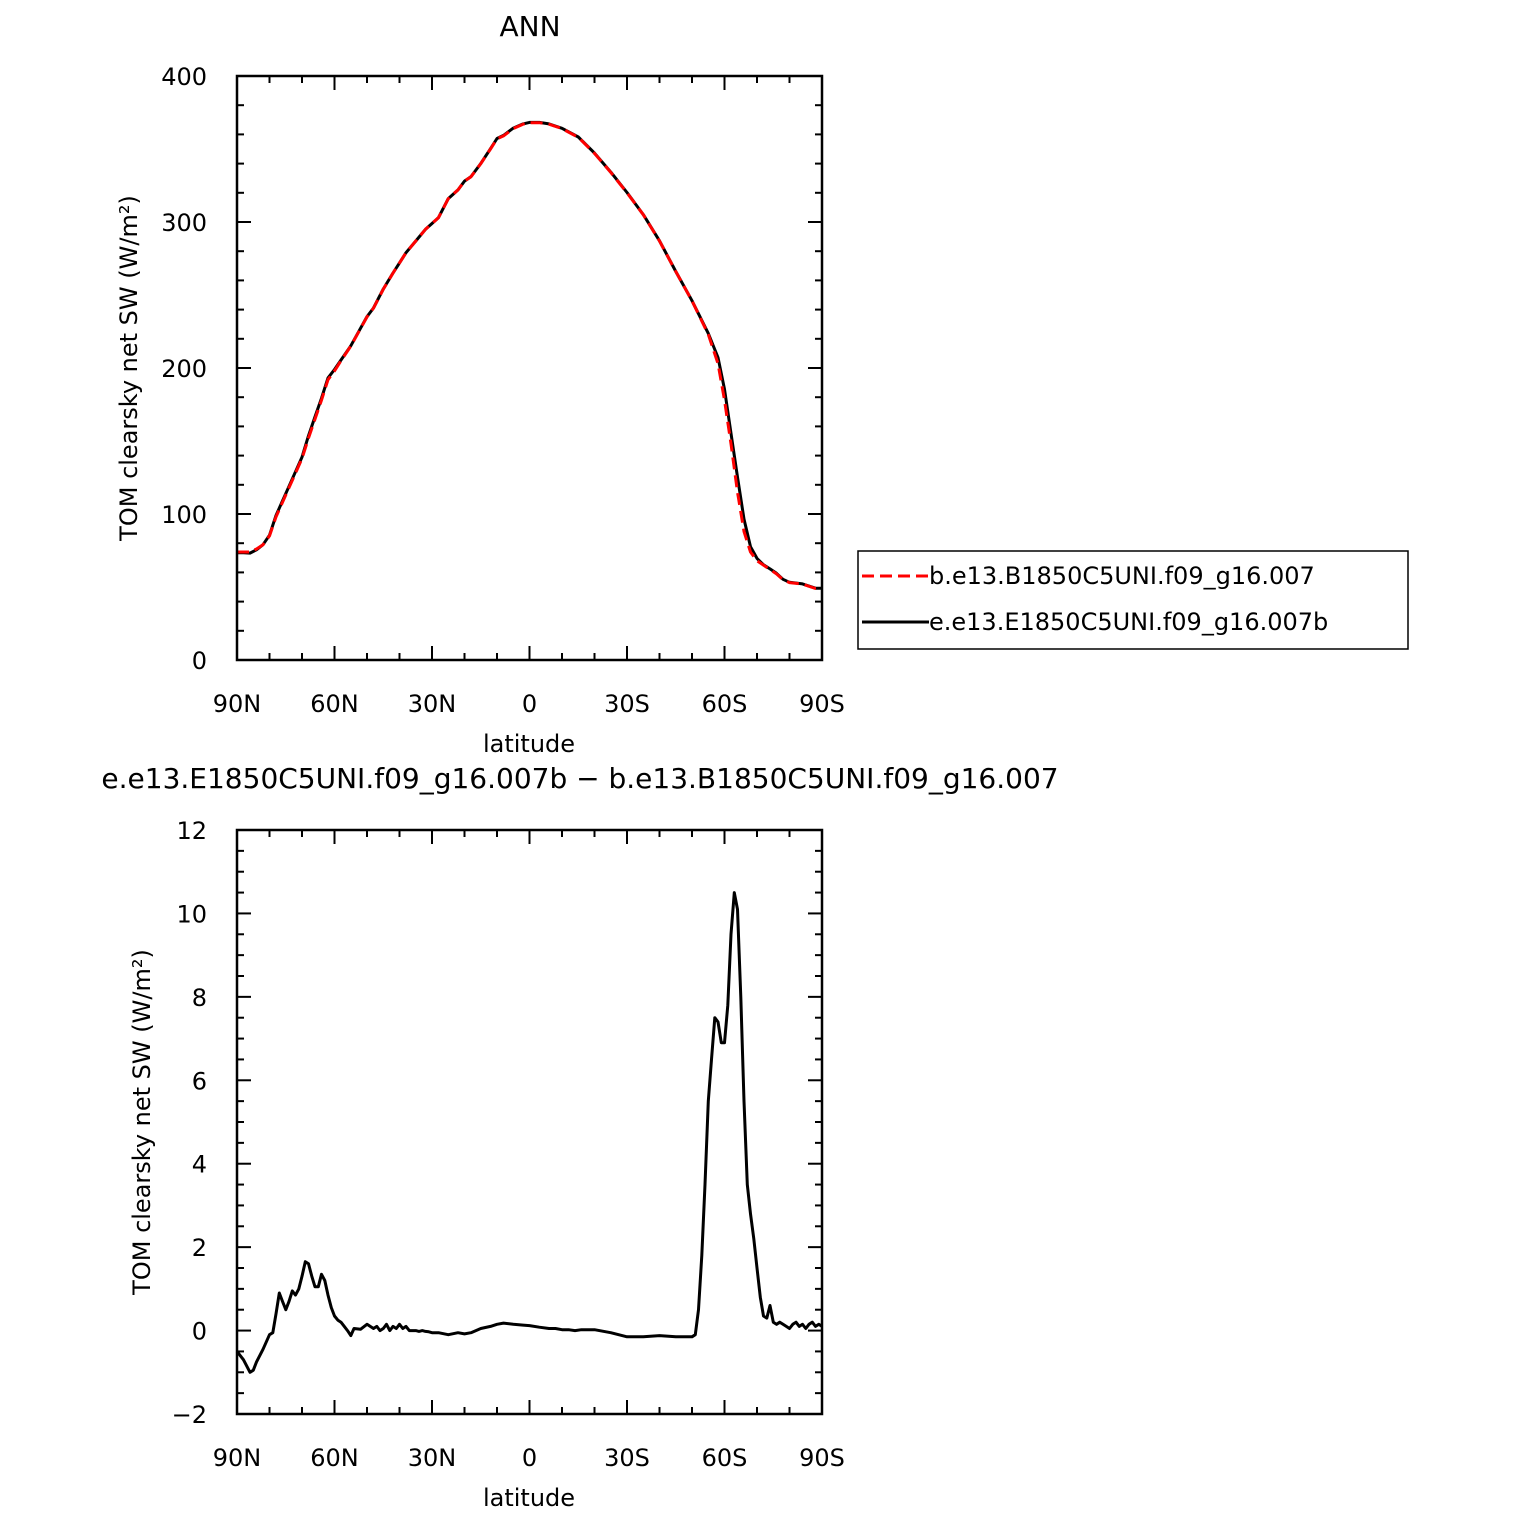  I want to click on top-lines, so click(530, 355).